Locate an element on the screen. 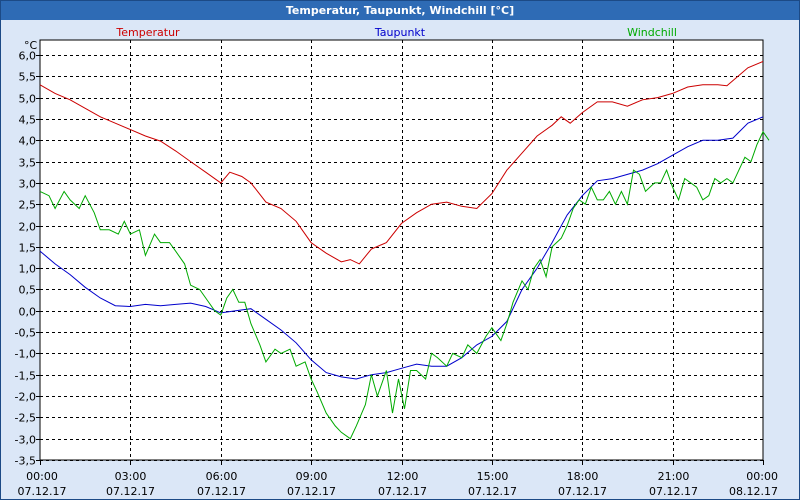 The image size is (800, 500). y-tick-label: -3,5 is located at coordinates (25, 461).